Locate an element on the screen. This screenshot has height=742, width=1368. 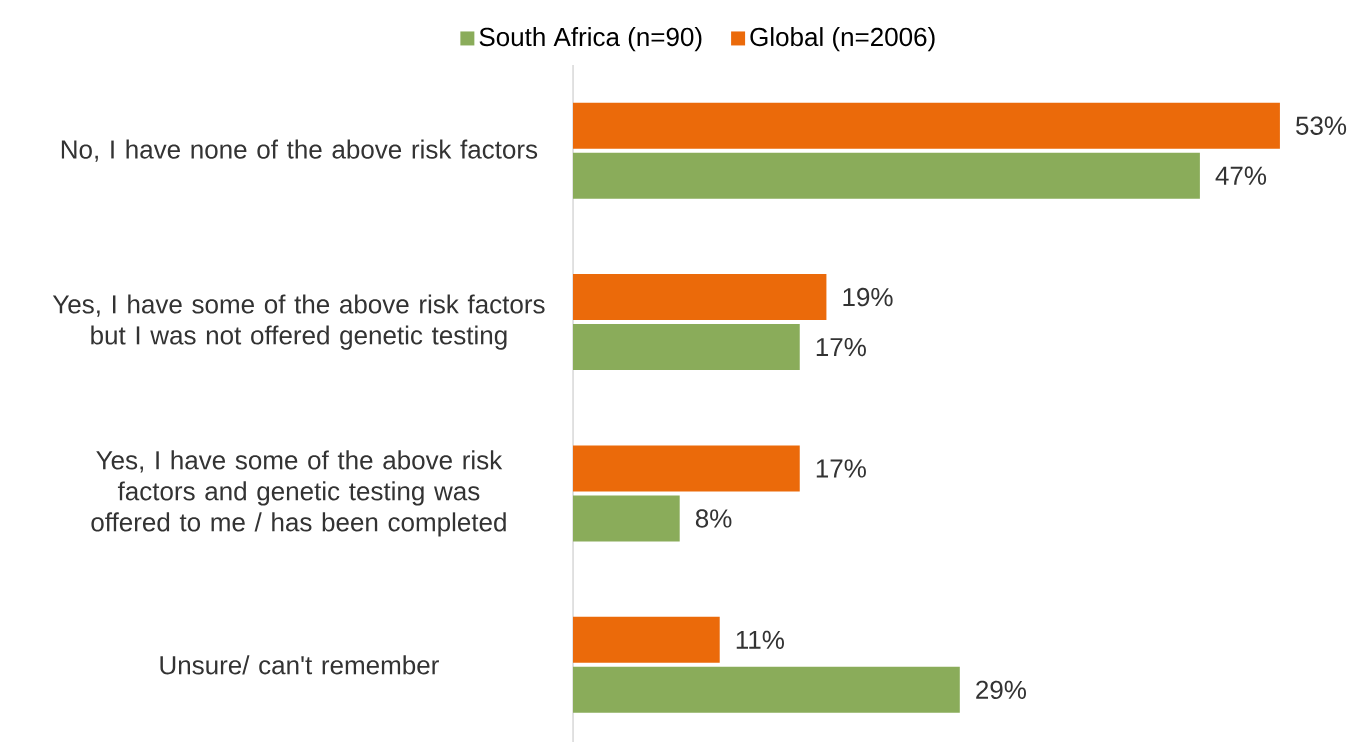
legend-label: Global (n=2006) is located at coordinates (842, 39).